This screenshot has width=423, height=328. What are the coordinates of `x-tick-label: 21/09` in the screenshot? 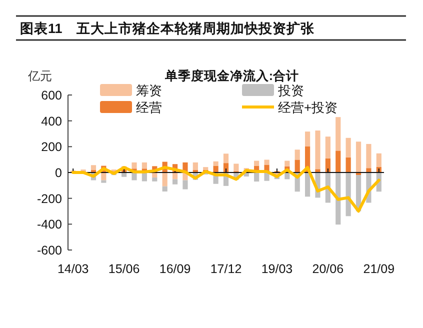 It's located at (379, 269).